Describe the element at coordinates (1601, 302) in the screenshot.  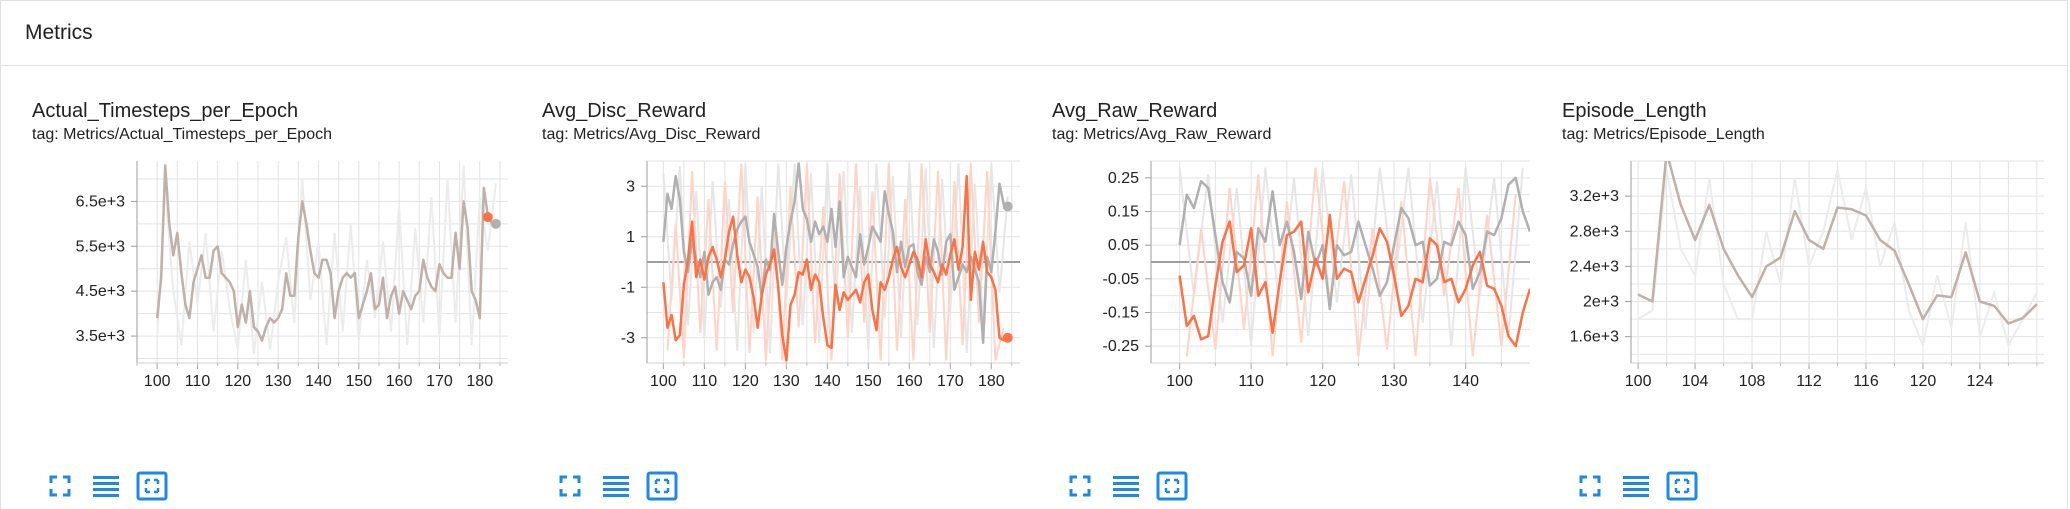
I see `y-tick-label: 2e+3` at that location.